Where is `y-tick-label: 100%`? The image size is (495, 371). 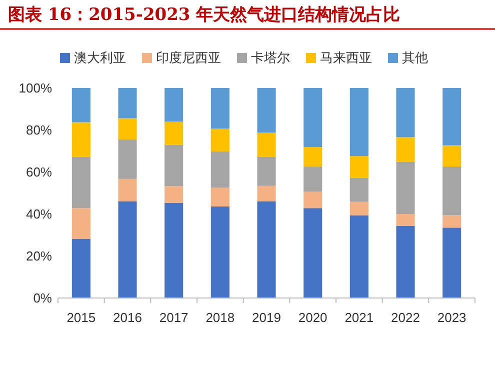 y-tick-label: 100% is located at coordinates (35, 88).